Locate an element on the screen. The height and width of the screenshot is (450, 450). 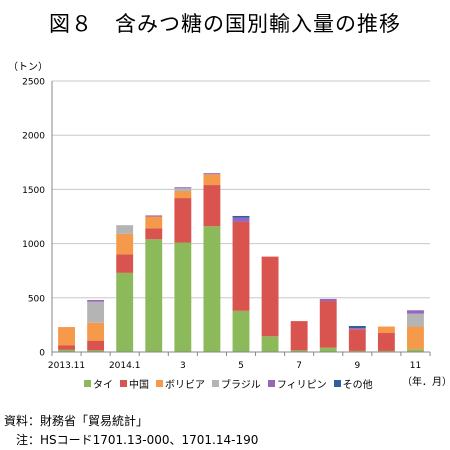
hs-code-note: 注：HSコード1701.13-000、1701.14-190 is located at coordinates (131, 440).